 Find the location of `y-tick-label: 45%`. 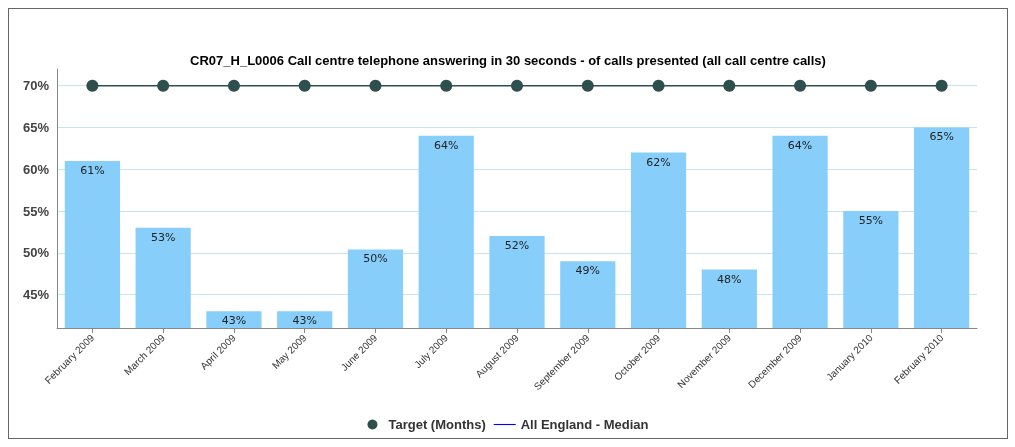

y-tick-label: 45% is located at coordinates (36, 295).